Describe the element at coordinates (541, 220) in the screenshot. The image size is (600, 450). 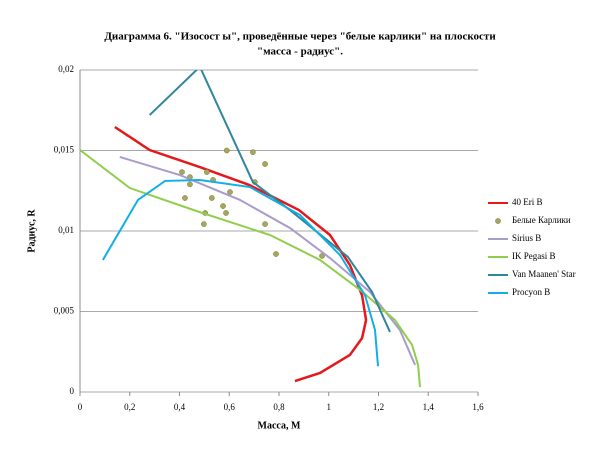
I see `legend-label: Белые Карлики` at that location.